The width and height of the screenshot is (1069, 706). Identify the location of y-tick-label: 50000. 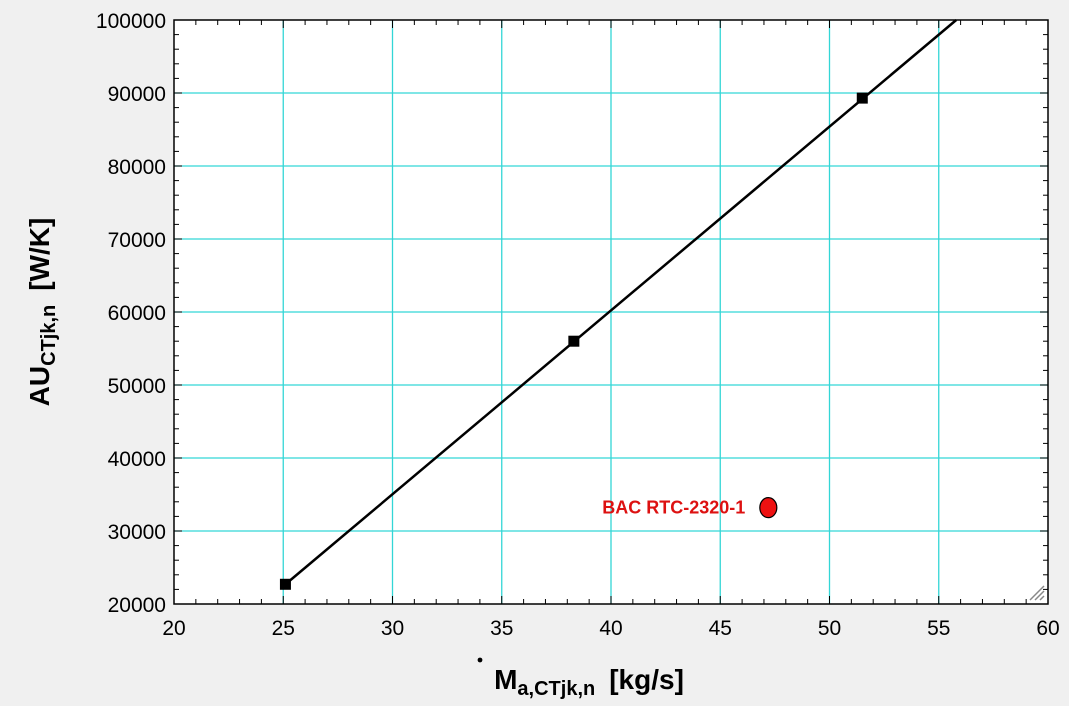
(137, 386).